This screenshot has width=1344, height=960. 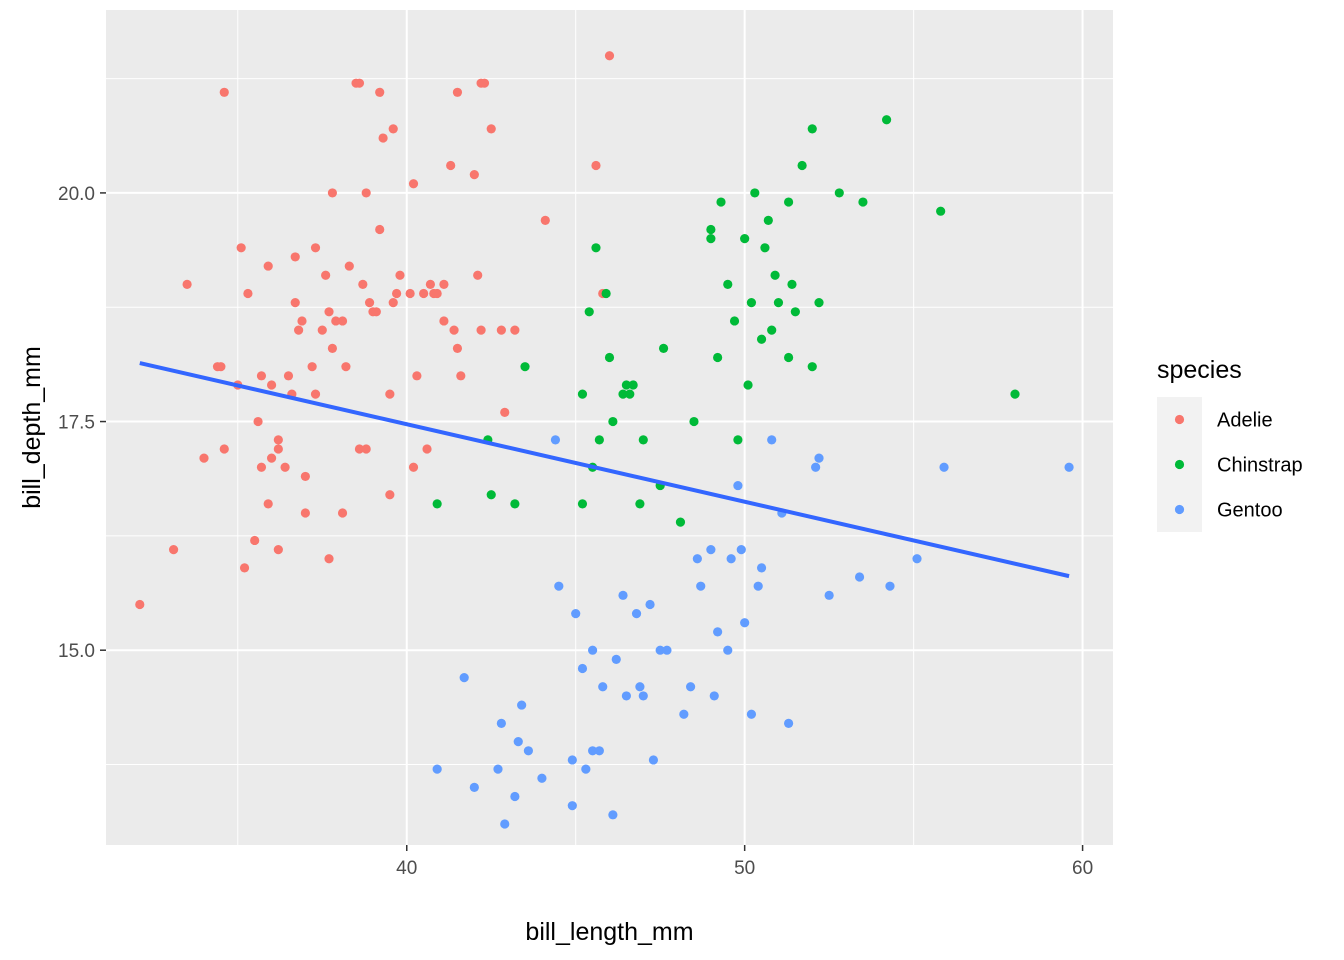 I want to click on y-axis-ticks: 15.0 17.5 20.0, so click(x=82, y=423).